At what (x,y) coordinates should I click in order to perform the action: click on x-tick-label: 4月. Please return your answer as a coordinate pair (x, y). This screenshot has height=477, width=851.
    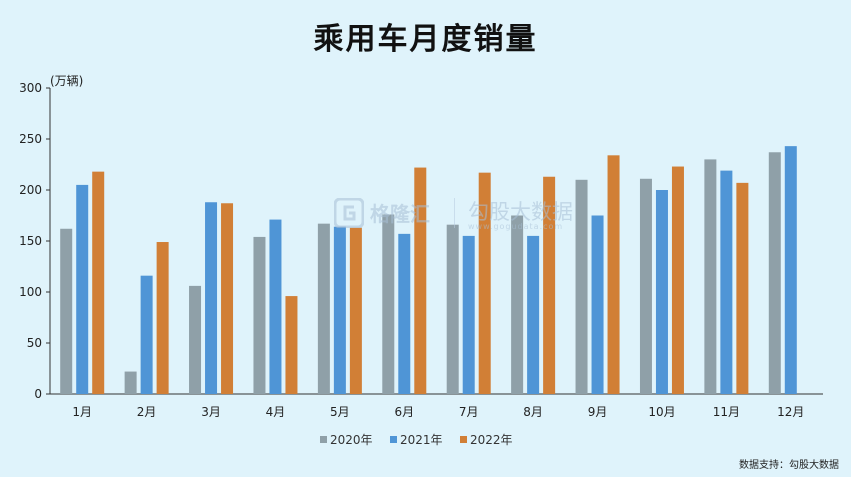
    Looking at the image, I should click on (276, 412).